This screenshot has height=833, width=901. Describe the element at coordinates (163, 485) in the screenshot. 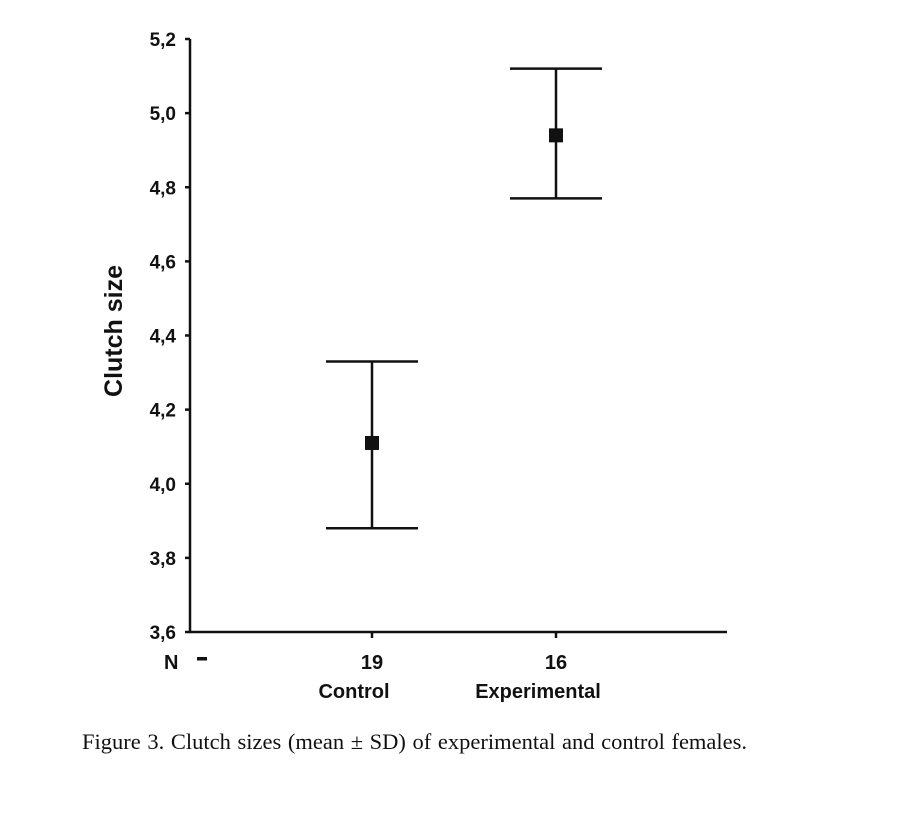

I see `y-tick-label: 4,0` at that location.